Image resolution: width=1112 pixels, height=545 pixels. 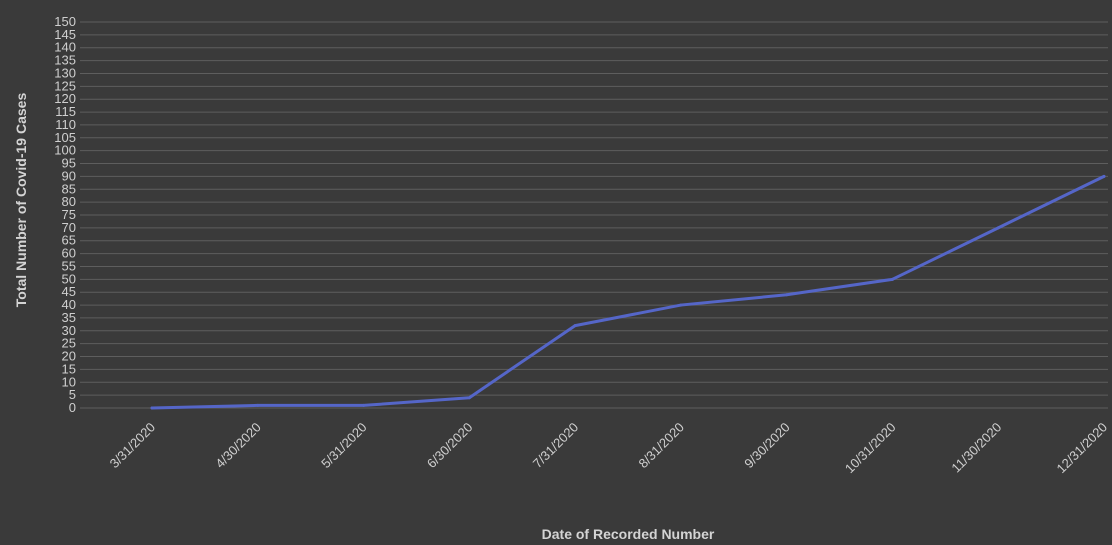 I want to click on y-tick-label: 20, so click(x=69, y=356).